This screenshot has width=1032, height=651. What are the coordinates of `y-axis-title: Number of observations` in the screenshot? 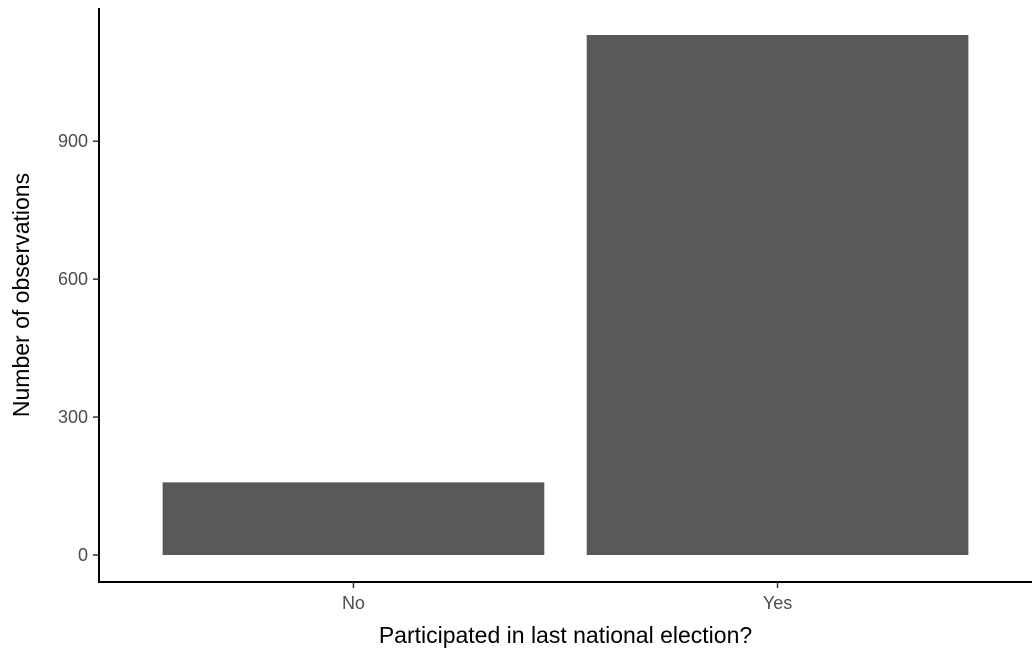 It's located at (21, 295).